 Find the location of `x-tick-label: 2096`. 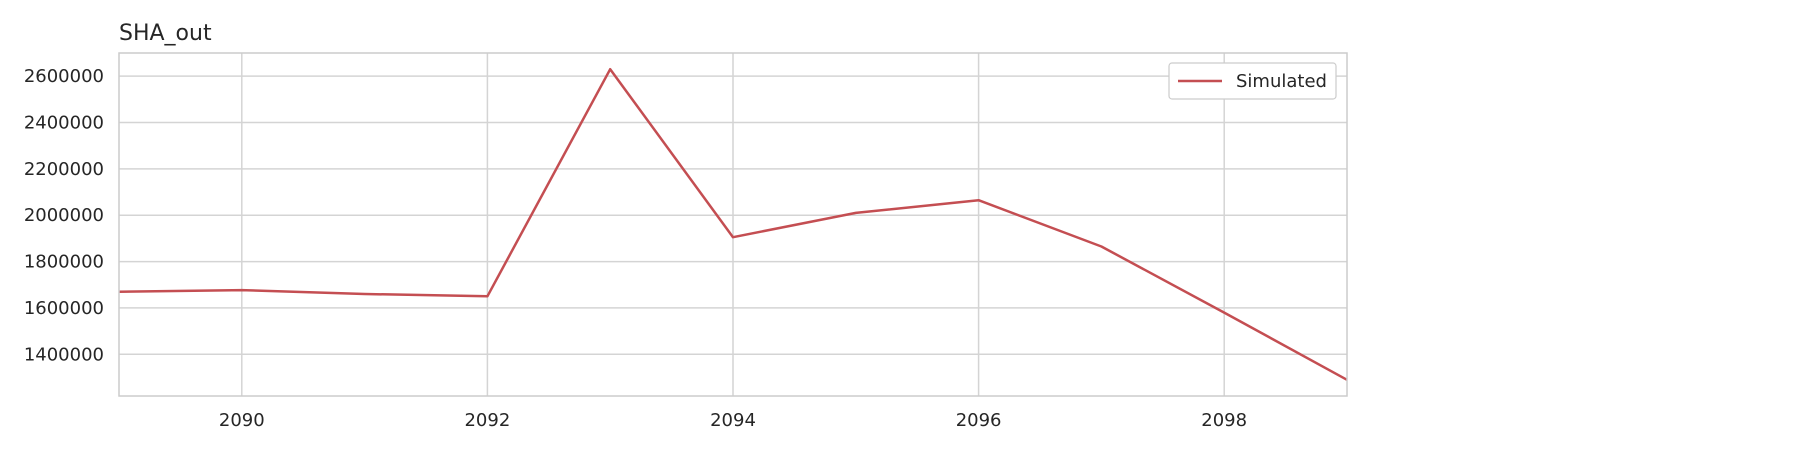

x-tick-label: 2096 is located at coordinates (979, 420).